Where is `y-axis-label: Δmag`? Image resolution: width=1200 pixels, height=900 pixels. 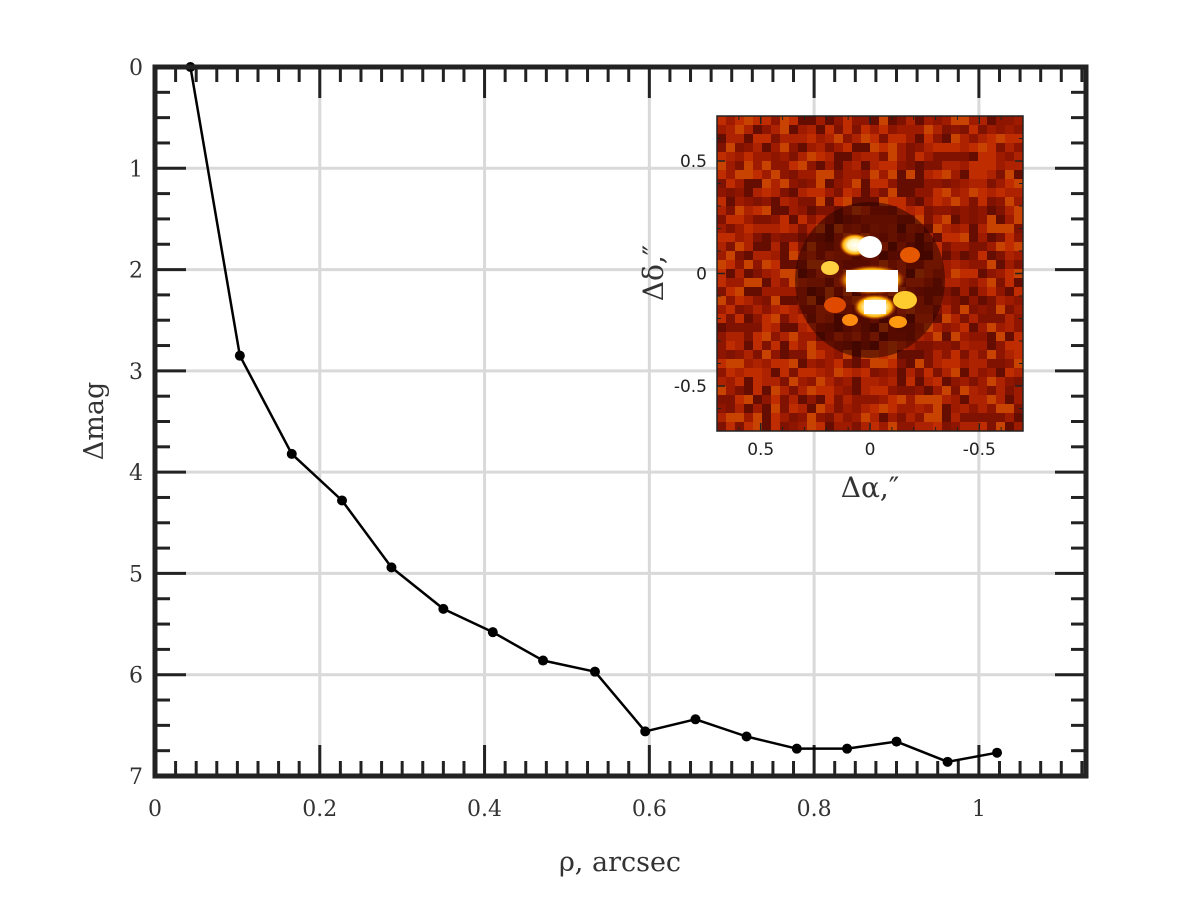 y-axis-label: Δmag is located at coordinates (94, 421).